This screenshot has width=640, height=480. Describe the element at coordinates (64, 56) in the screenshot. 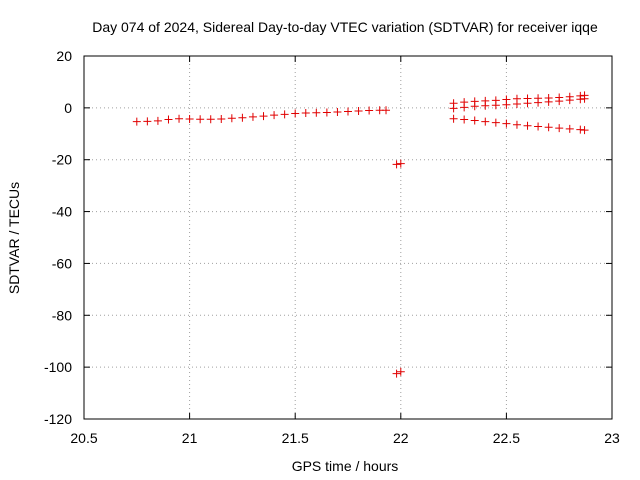

I see `y-tick-label: 20` at that location.